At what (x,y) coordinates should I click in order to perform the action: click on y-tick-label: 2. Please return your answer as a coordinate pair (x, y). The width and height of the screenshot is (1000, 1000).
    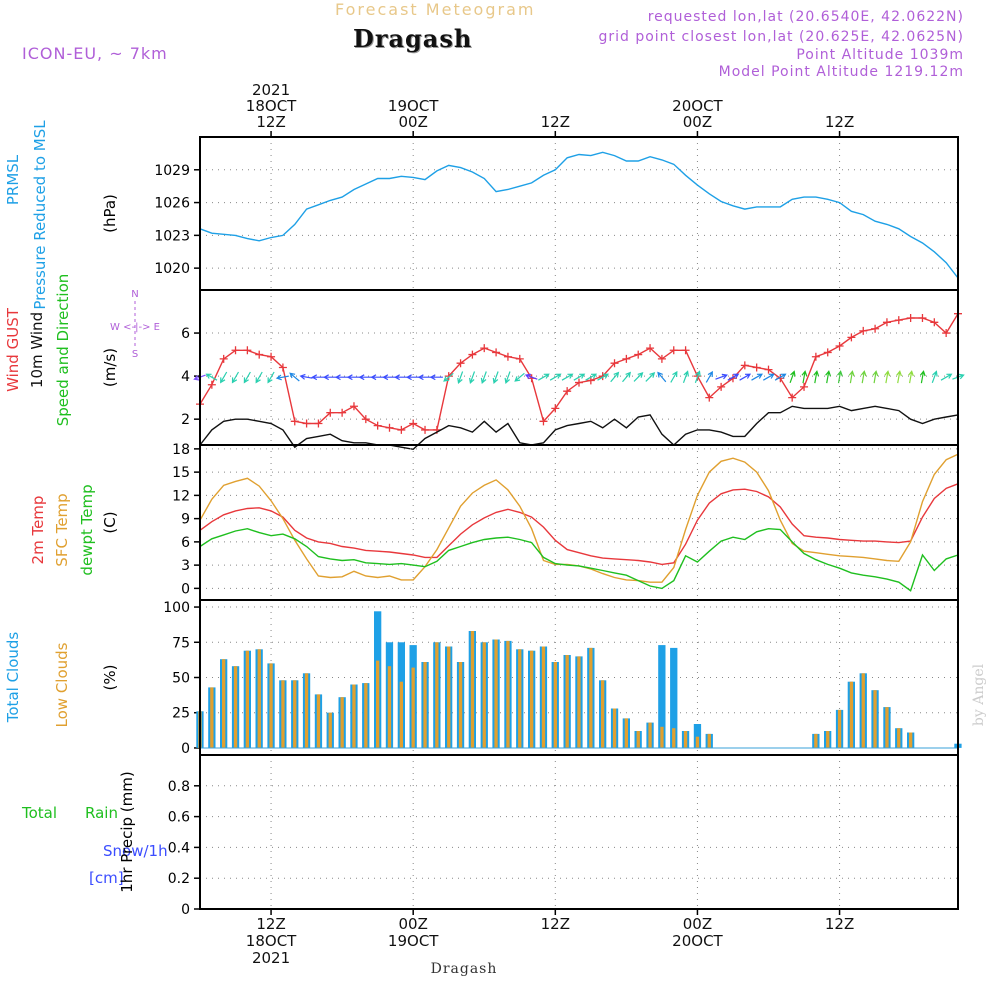
    Looking at the image, I should click on (185, 420).